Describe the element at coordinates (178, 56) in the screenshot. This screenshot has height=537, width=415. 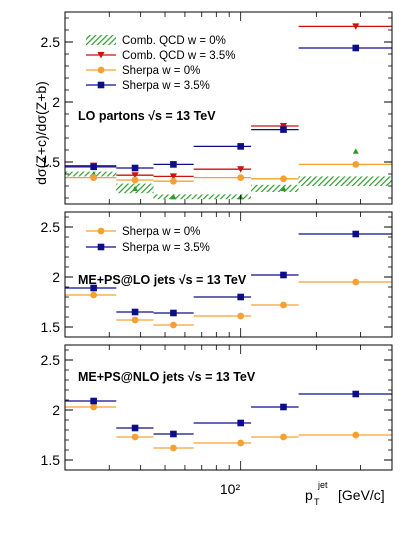
I see `legend-label: Comb. QCD w = 3.5%` at that location.